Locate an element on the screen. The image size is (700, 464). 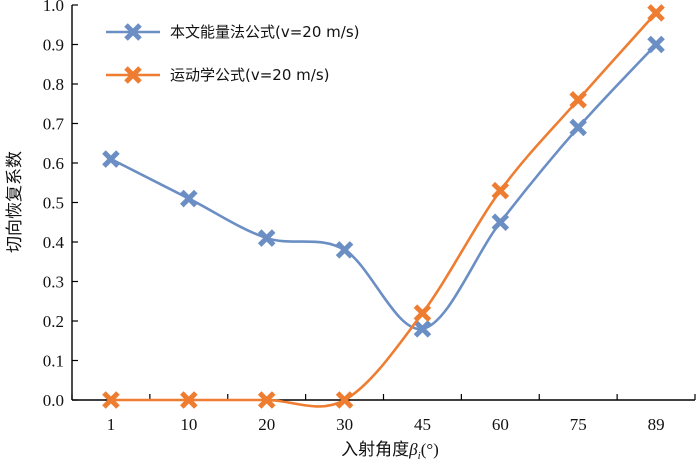
legend: 本文能量法公式(v=20 m/s) 运动学公式(v=20 m/s) is located at coordinates (233, 53).